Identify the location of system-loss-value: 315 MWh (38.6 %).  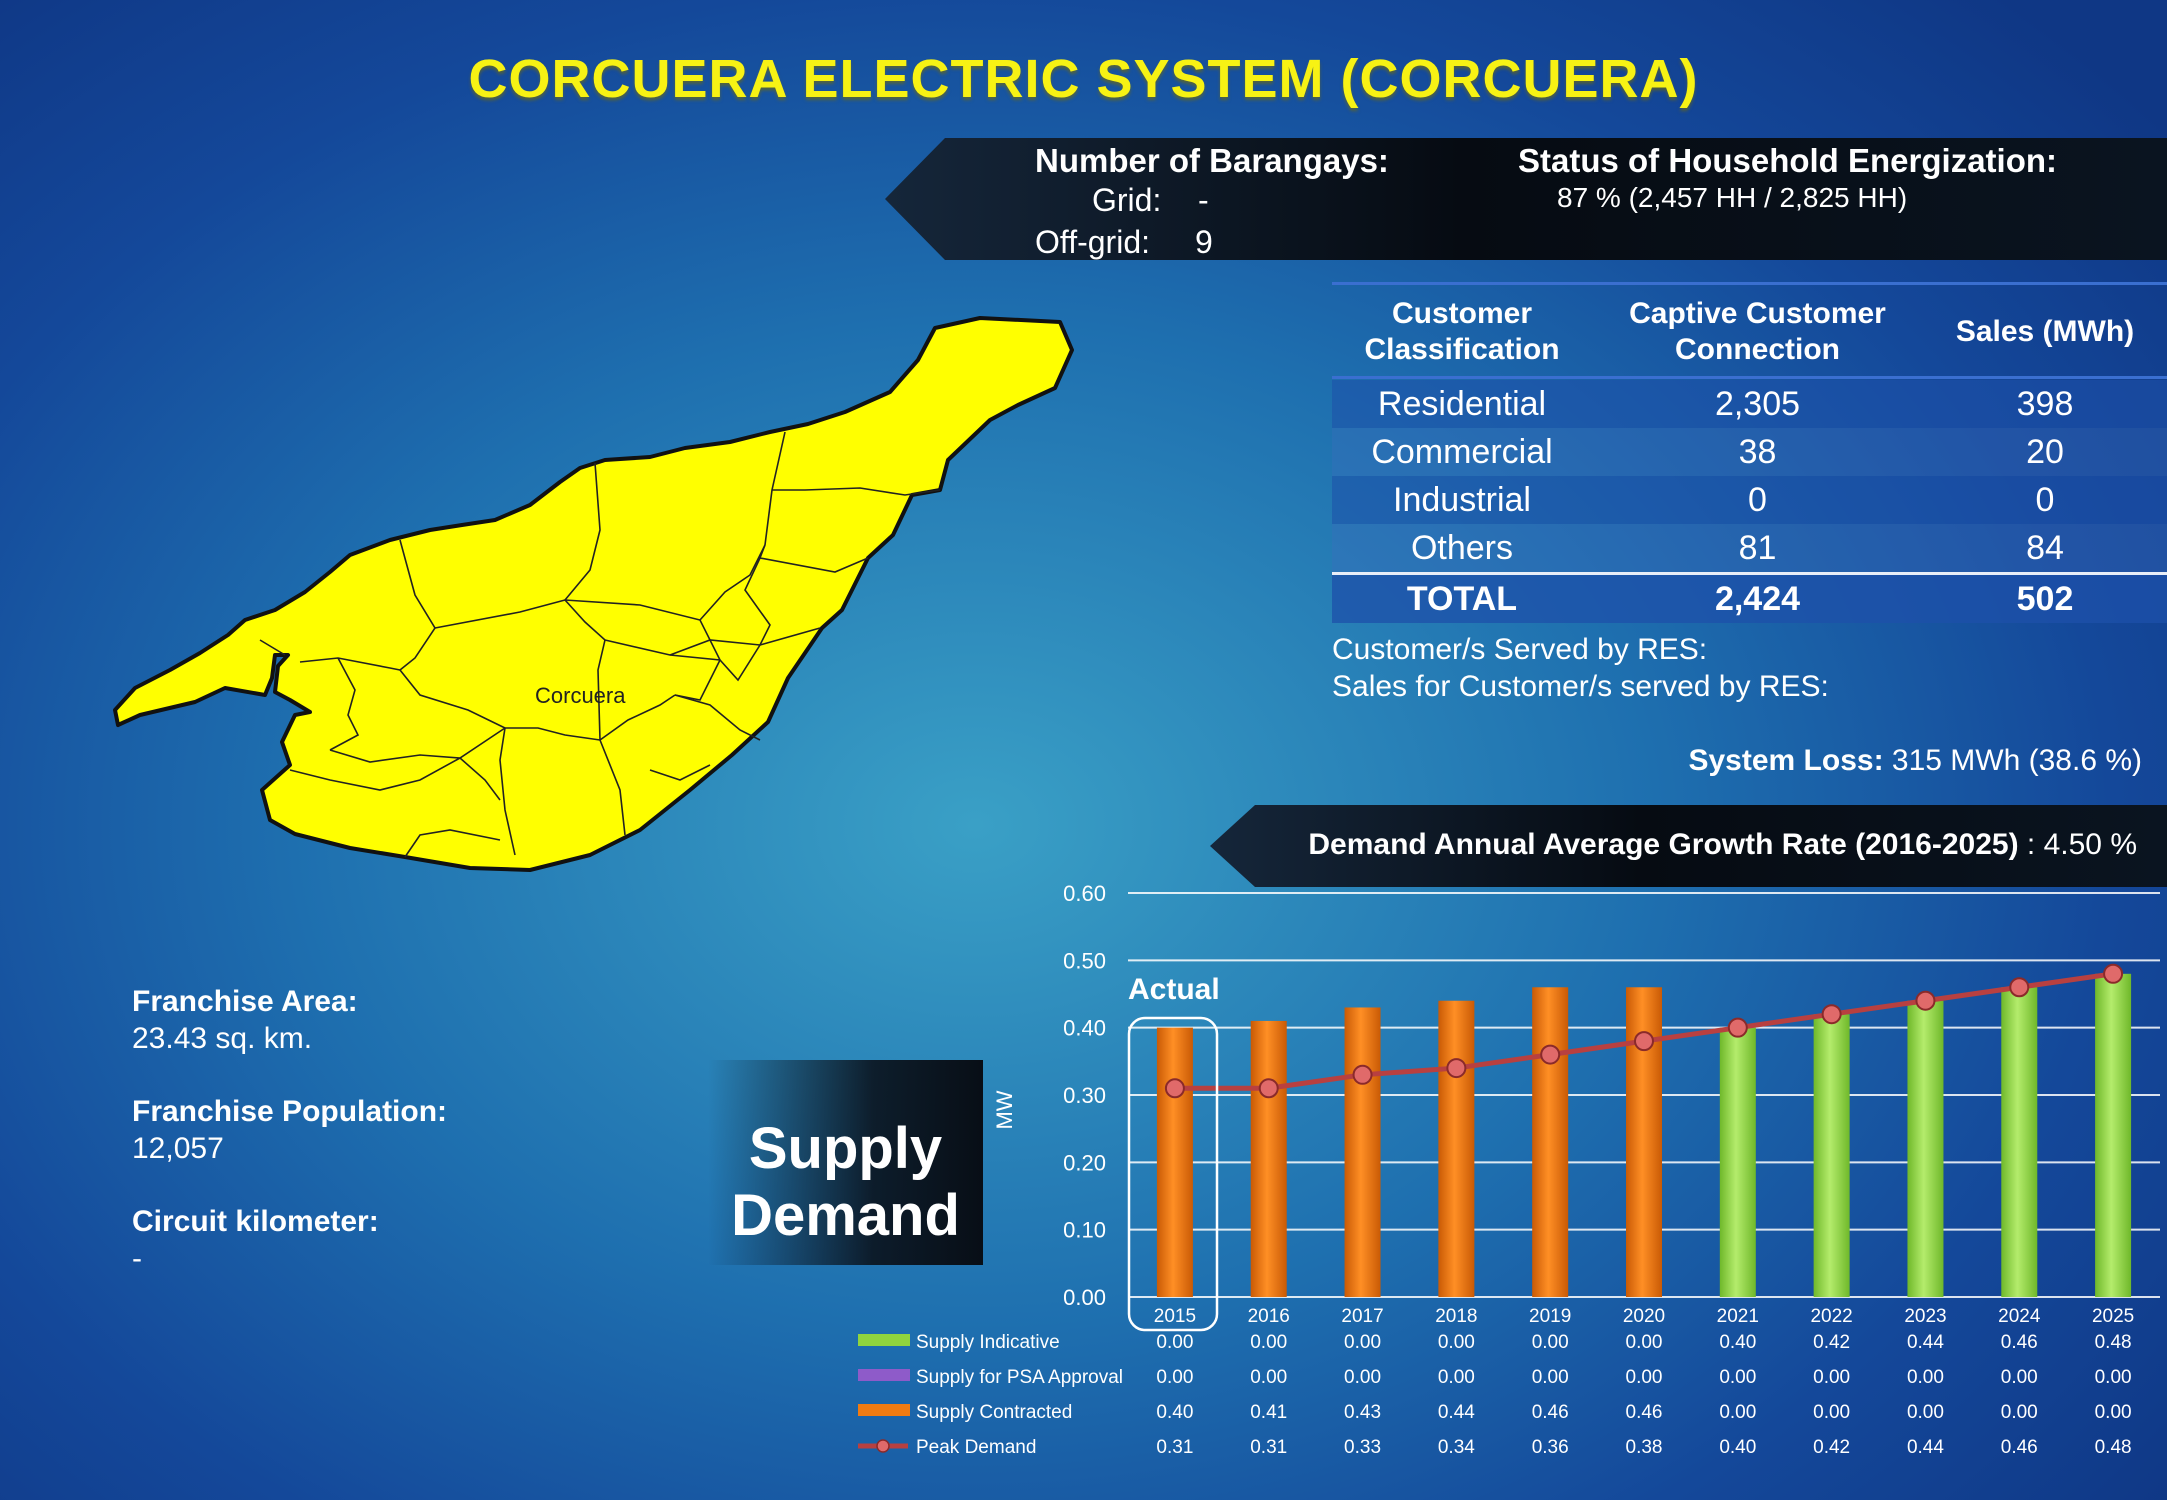
(2016, 760).